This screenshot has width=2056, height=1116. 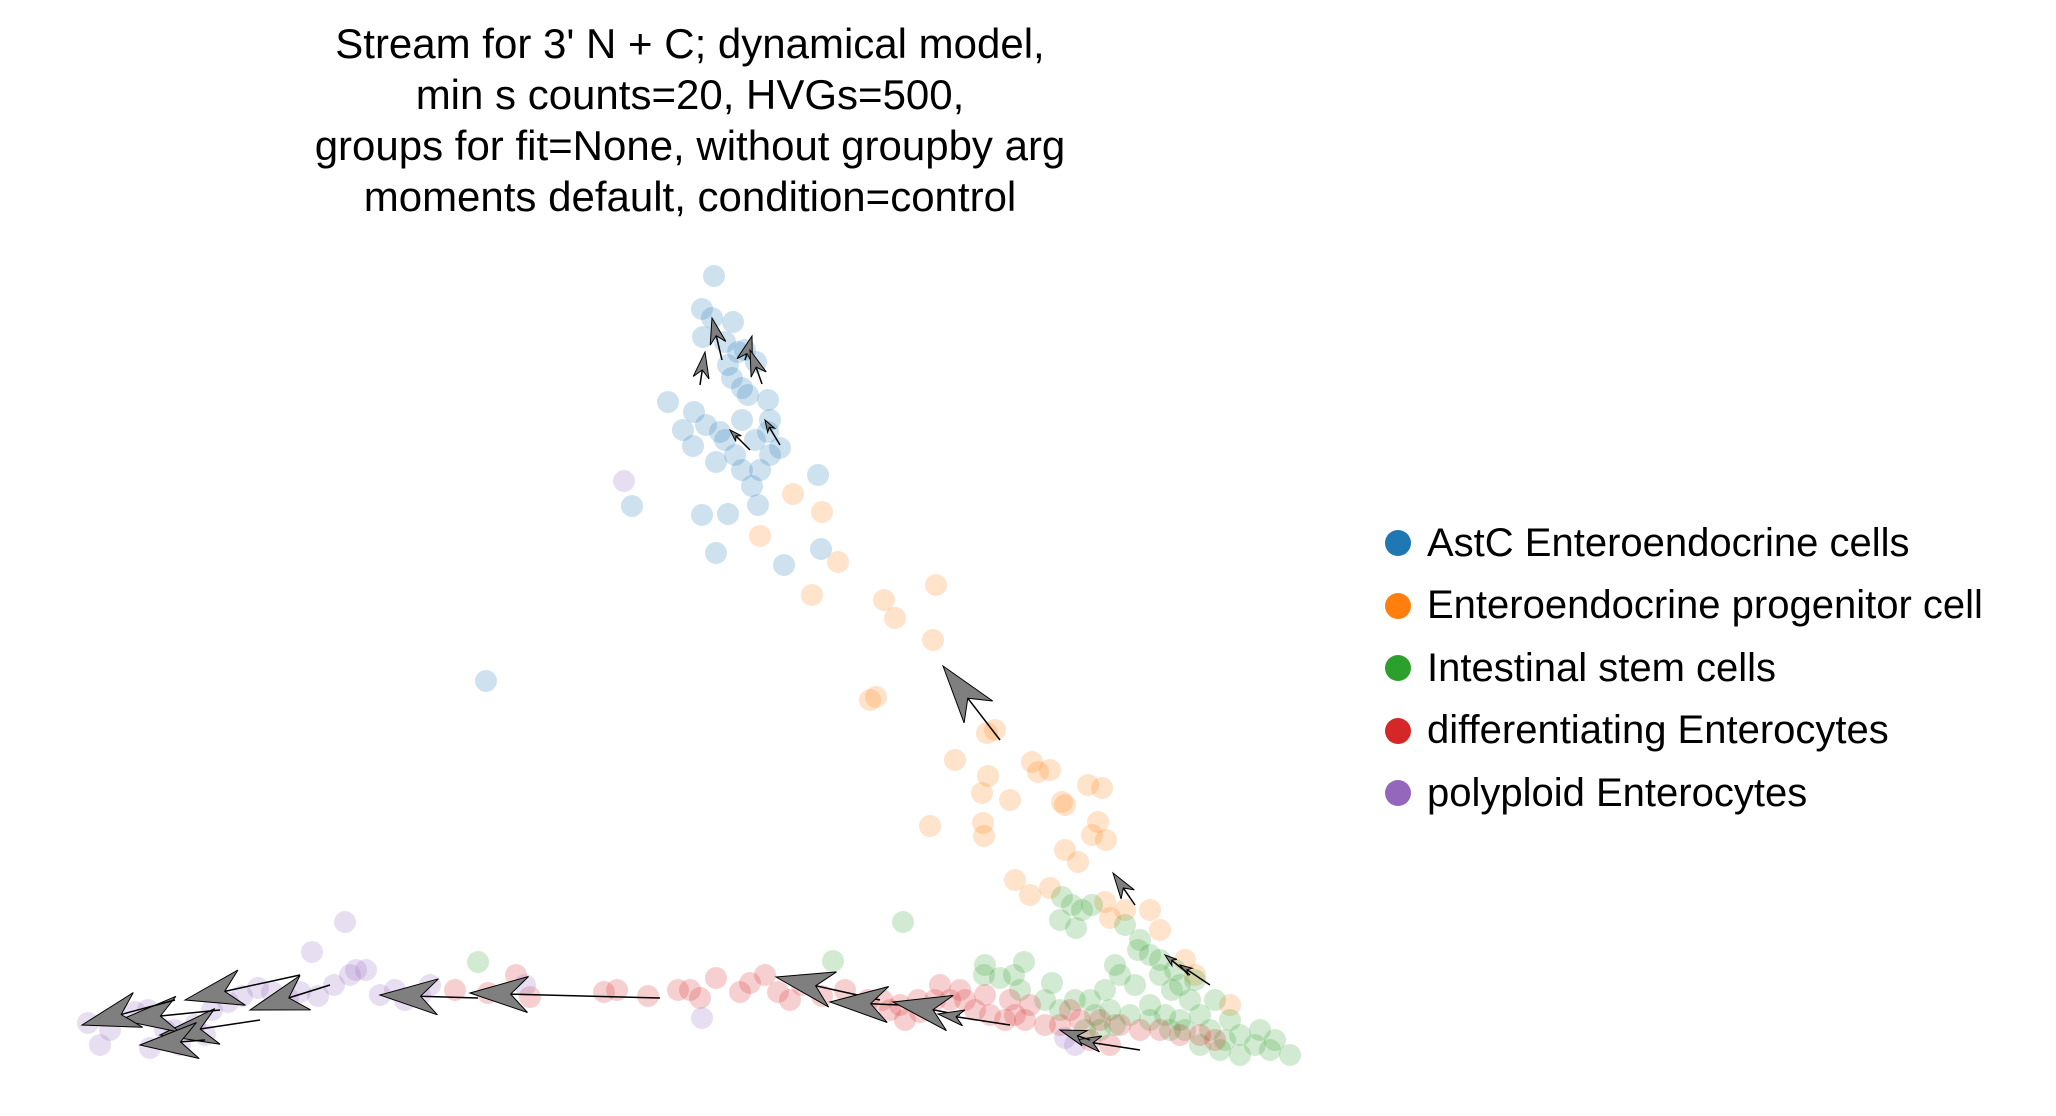 I want to click on legend-item-intestinal-stem: Intestinal stem cells, so click(x=1684, y=668).